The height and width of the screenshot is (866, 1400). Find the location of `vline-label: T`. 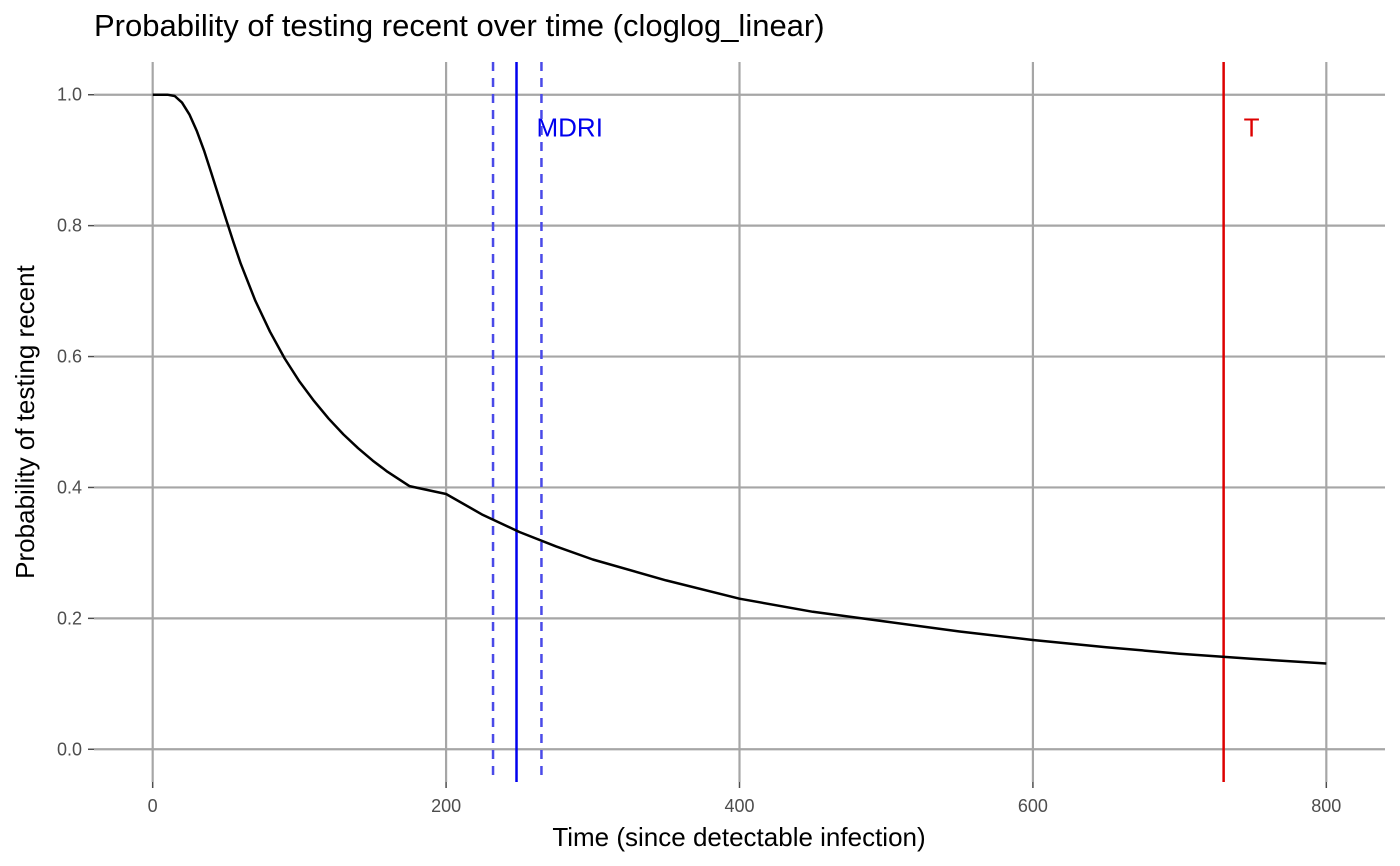

vline-label: T is located at coordinates (1252, 127).